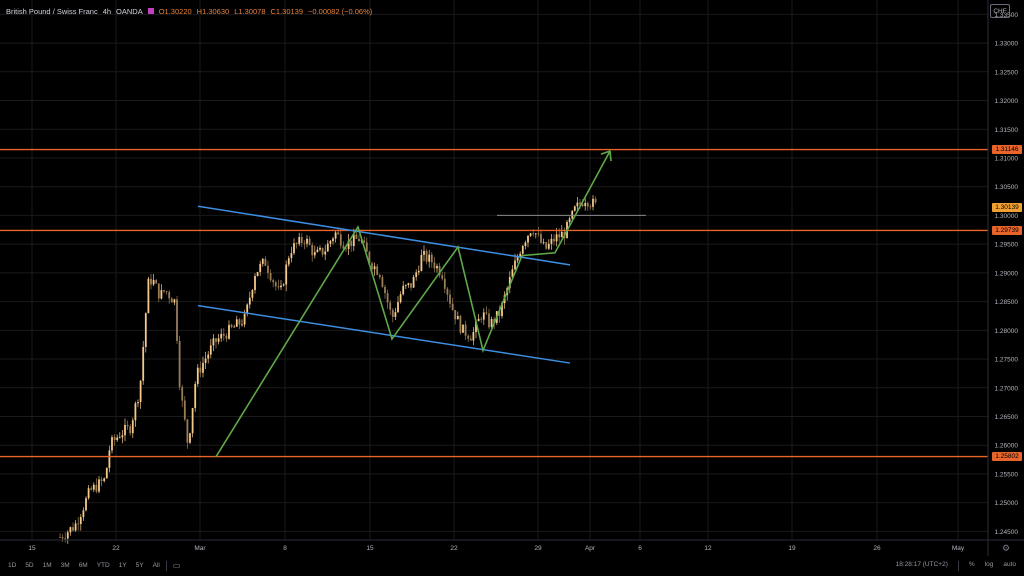 This screenshot has height=576, width=1024. Describe the element at coordinates (512, 546) in the screenshot. I see `time-axis: 15 22 Mar 8 15 22 29 Apr 6 12 19 26 May ⚙` at that location.